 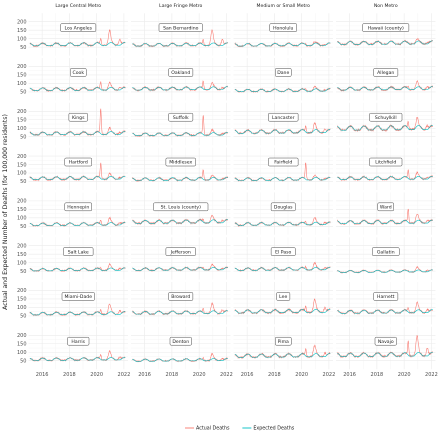 What do you see at coordinates (386, 208) in the screenshot?
I see `county-label: Ward` at bounding box center [386, 208].